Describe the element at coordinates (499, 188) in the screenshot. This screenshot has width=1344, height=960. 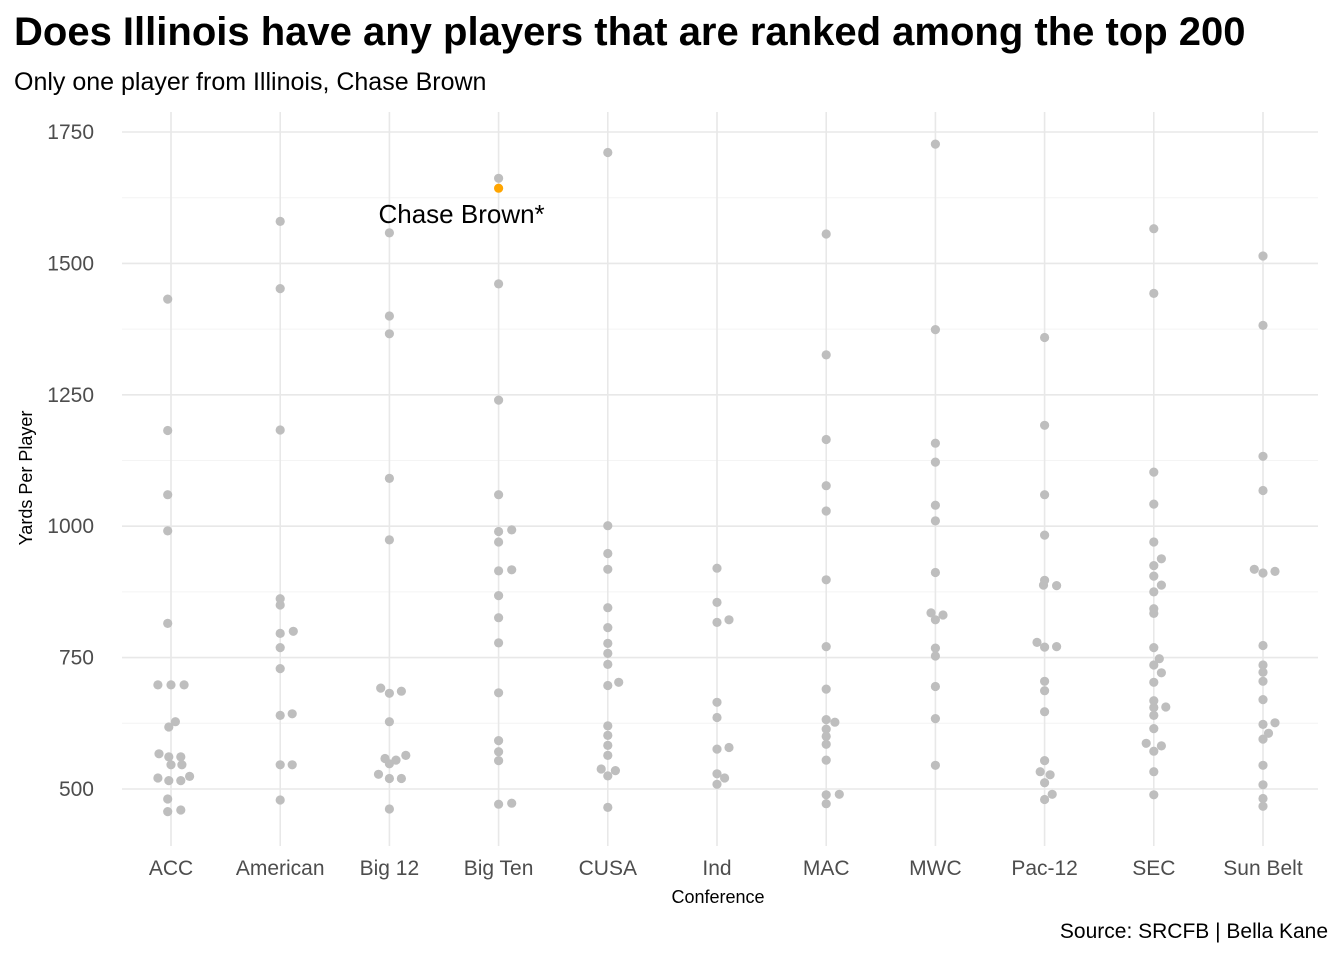
I see `highlight-point-chase-brown` at that location.